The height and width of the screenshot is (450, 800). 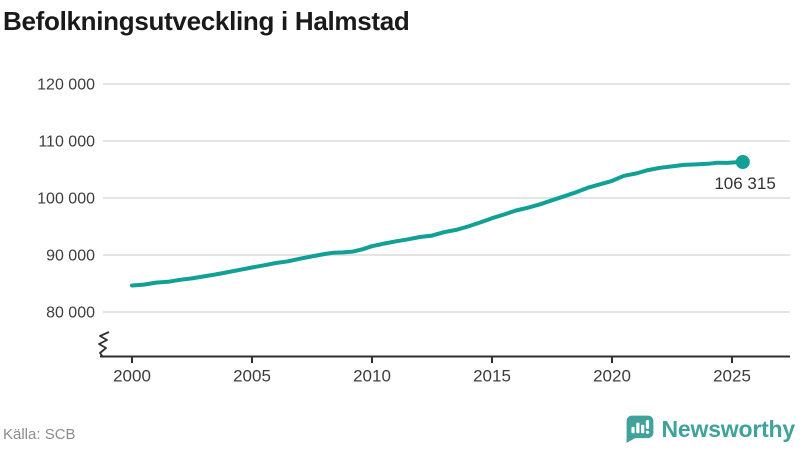 I want to click on y-tick-label: 100 000, so click(x=66, y=199).